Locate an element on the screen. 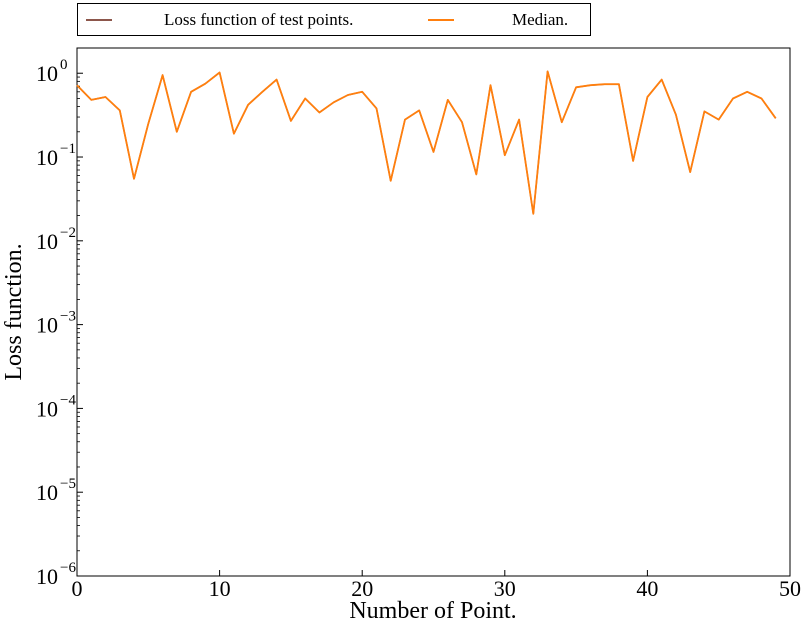 Image resolution: width=806 pixels, height=627 pixels. legend-swatch-loss is located at coordinates (99, 19).